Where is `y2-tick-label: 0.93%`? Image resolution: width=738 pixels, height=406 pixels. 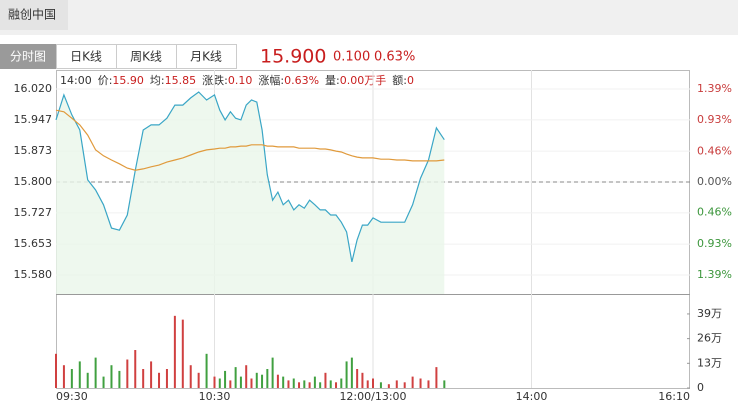
y2-tick-label: 0.93% is located at coordinates (714, 119).